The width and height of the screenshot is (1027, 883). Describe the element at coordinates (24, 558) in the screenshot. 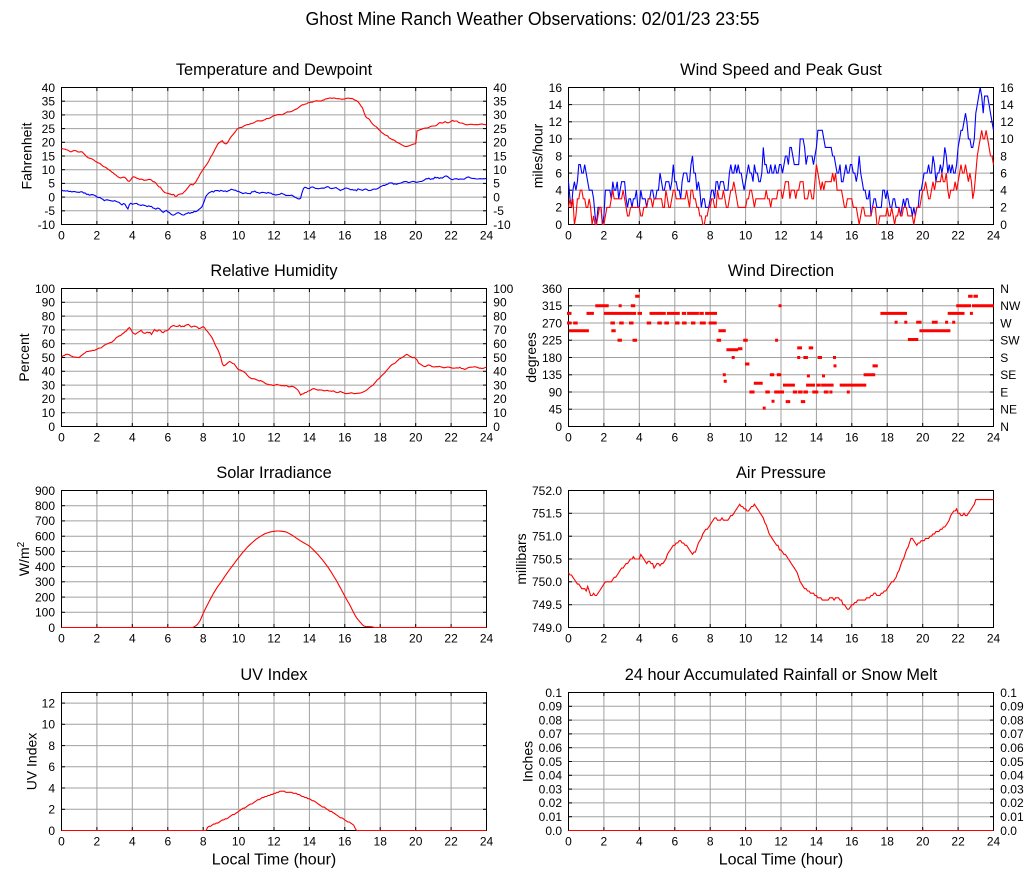

I see `svg-text: W/m2` at that location.